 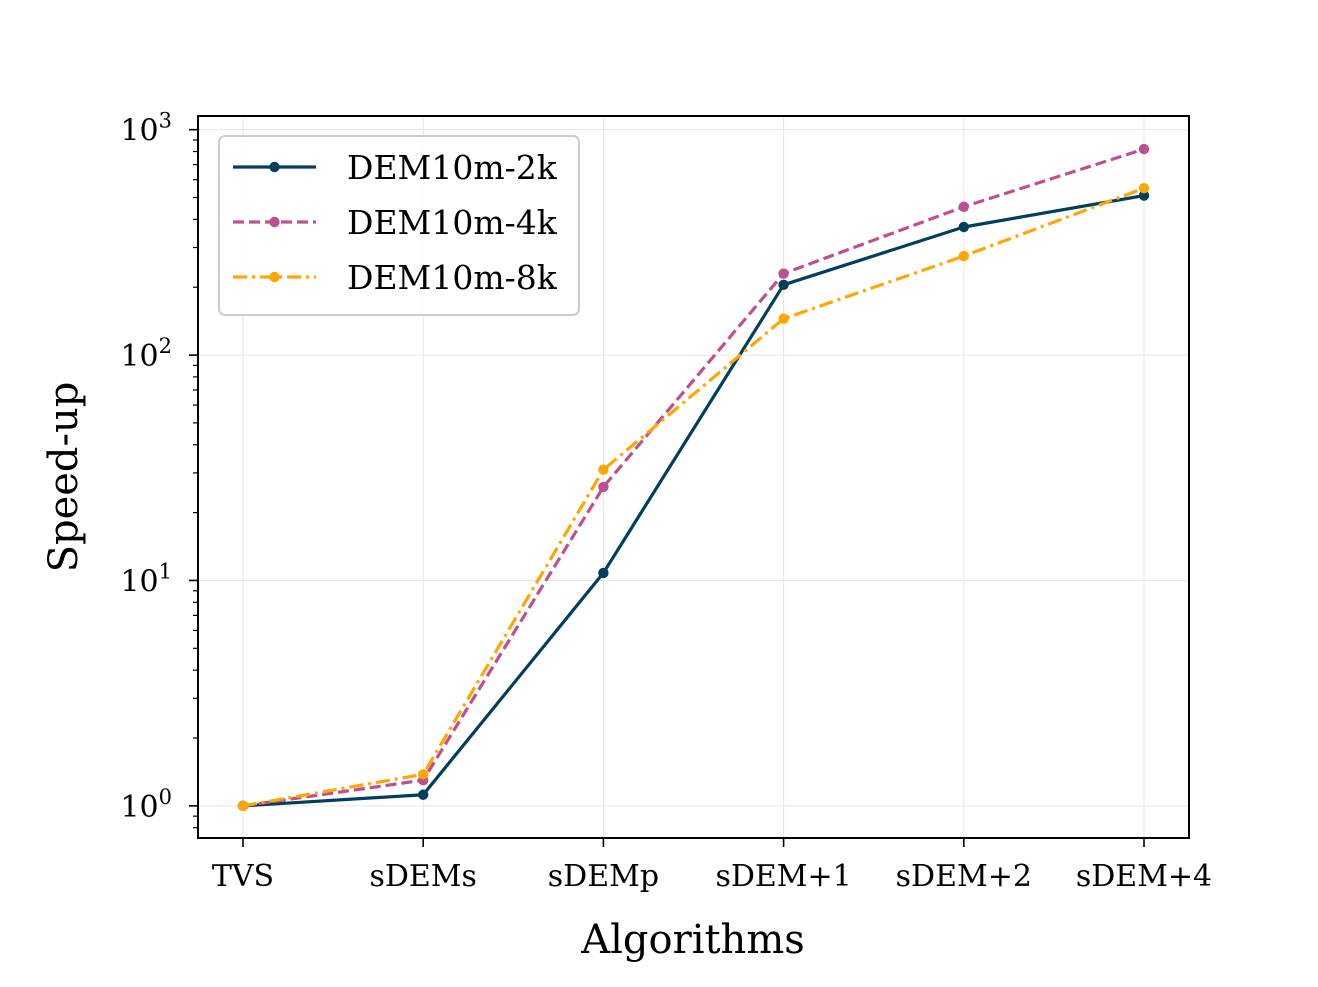 I want to click on x-tick-label: TVS, so click(x=243, y=876).